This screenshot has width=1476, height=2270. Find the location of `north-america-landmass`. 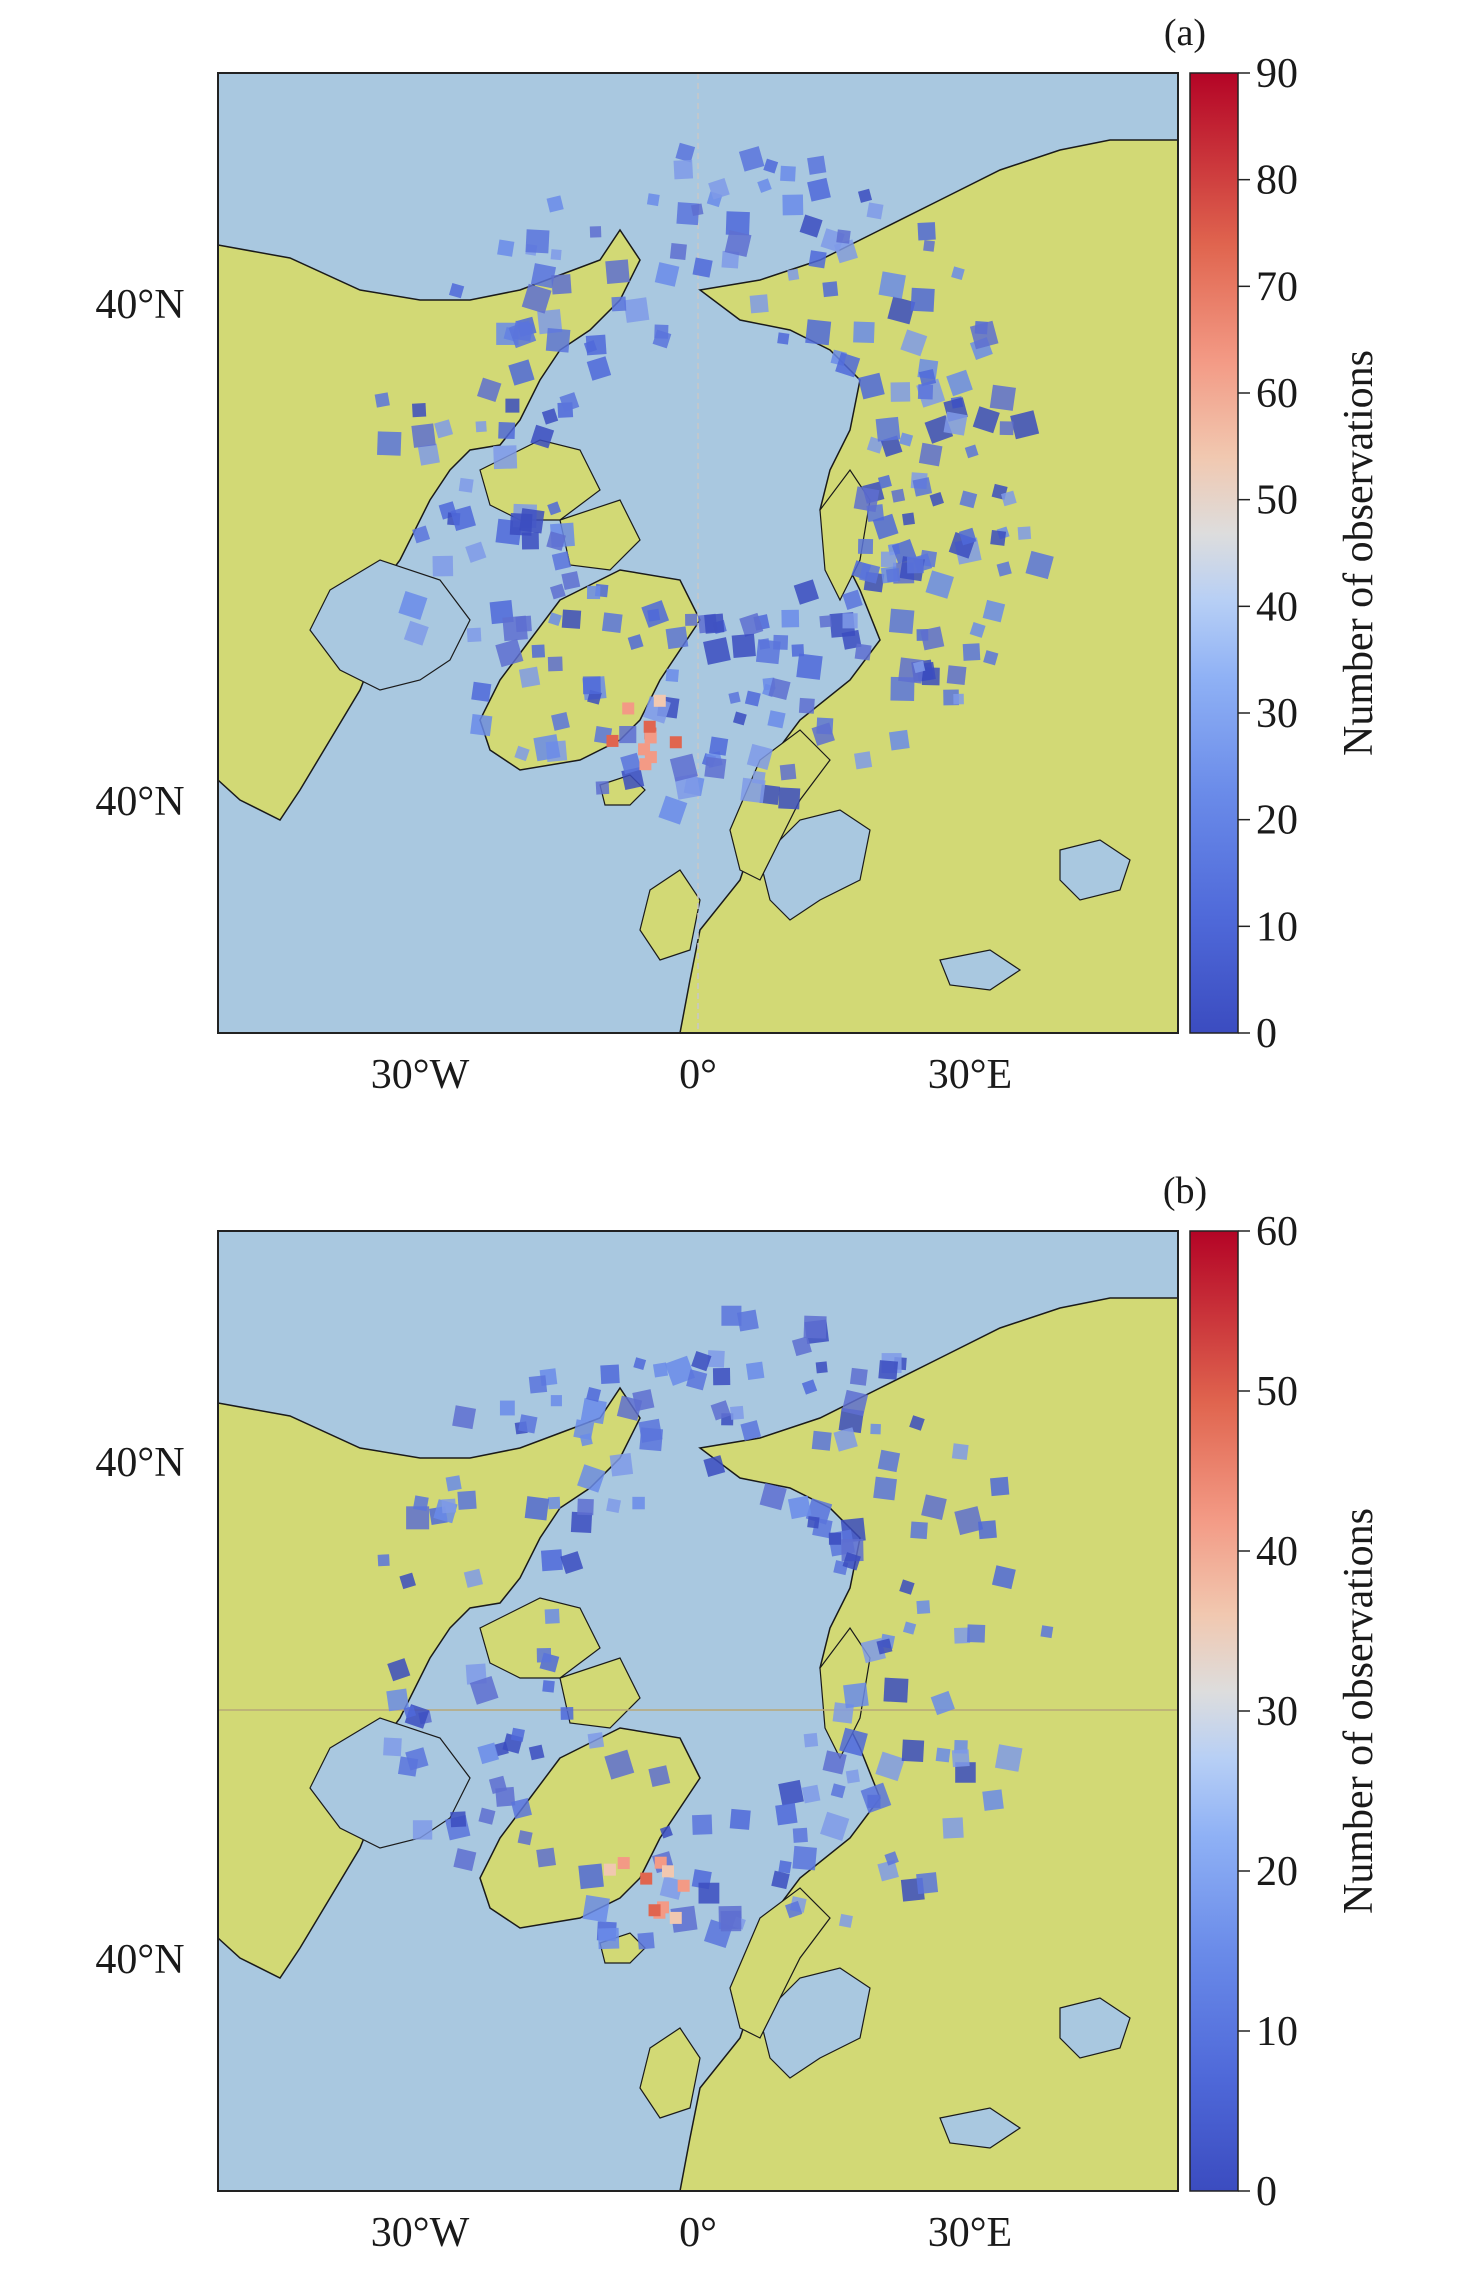

north-america-landmass is located at coordinates (429, 524).